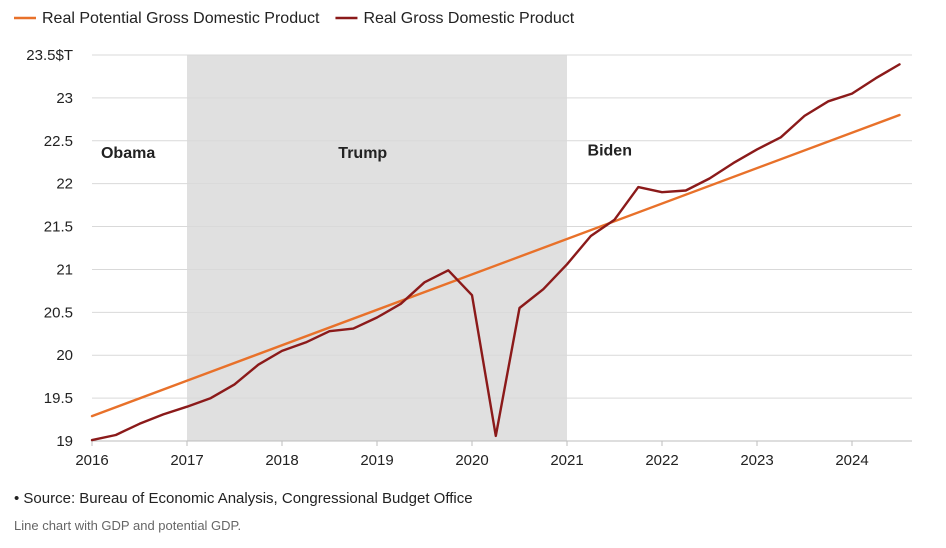 Image resolution: width=946 pixels, height=548 pixels. Describe the element at coordinates (58, 398) in the screenshot. I see `y-tick-label: 19.5` at that location.